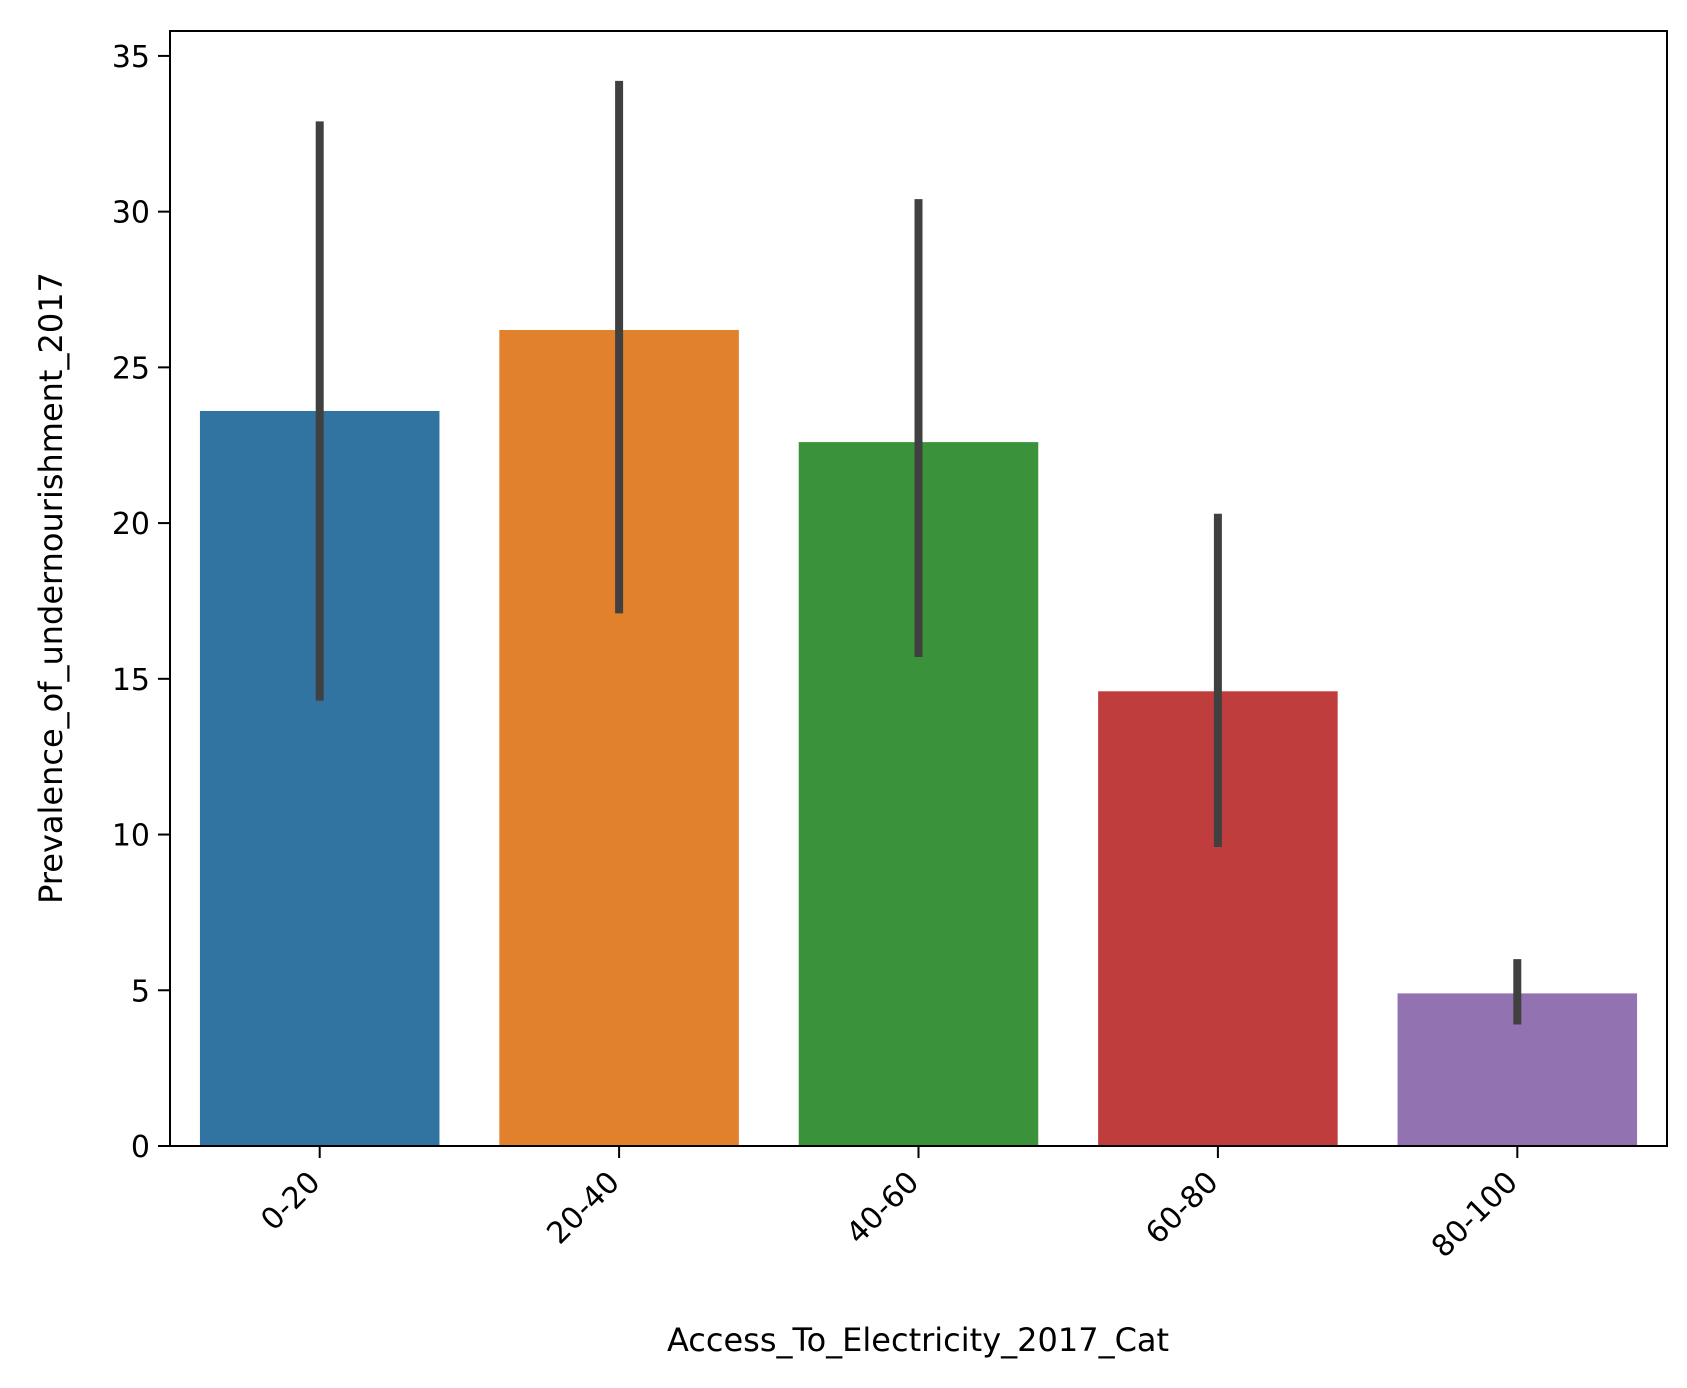 The image size is (1687, 1388). Describe the element at coordinates (131, 368) in the screenshot. I see `y-tick-label-25: 25` at that location.